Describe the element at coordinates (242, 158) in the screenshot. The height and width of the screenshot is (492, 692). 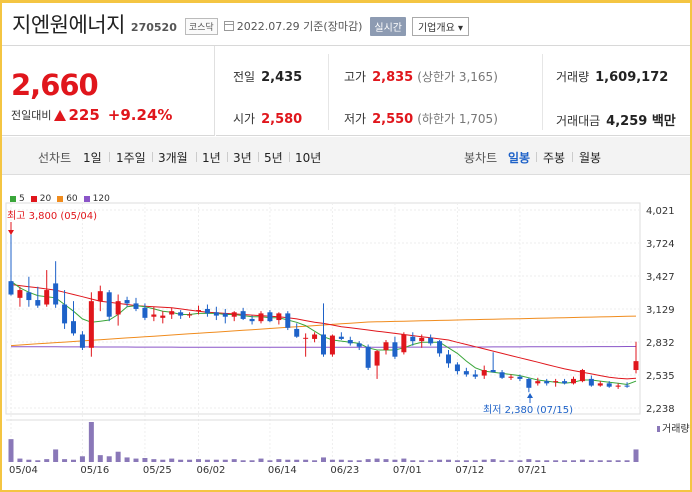
I see `tab-3y: 3년` at that location.